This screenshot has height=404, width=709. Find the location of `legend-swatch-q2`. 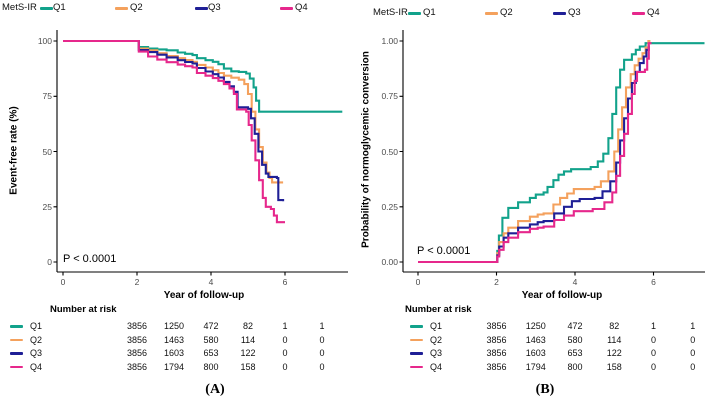

legend-swatch-q2 is located at coordinates (121, 8).